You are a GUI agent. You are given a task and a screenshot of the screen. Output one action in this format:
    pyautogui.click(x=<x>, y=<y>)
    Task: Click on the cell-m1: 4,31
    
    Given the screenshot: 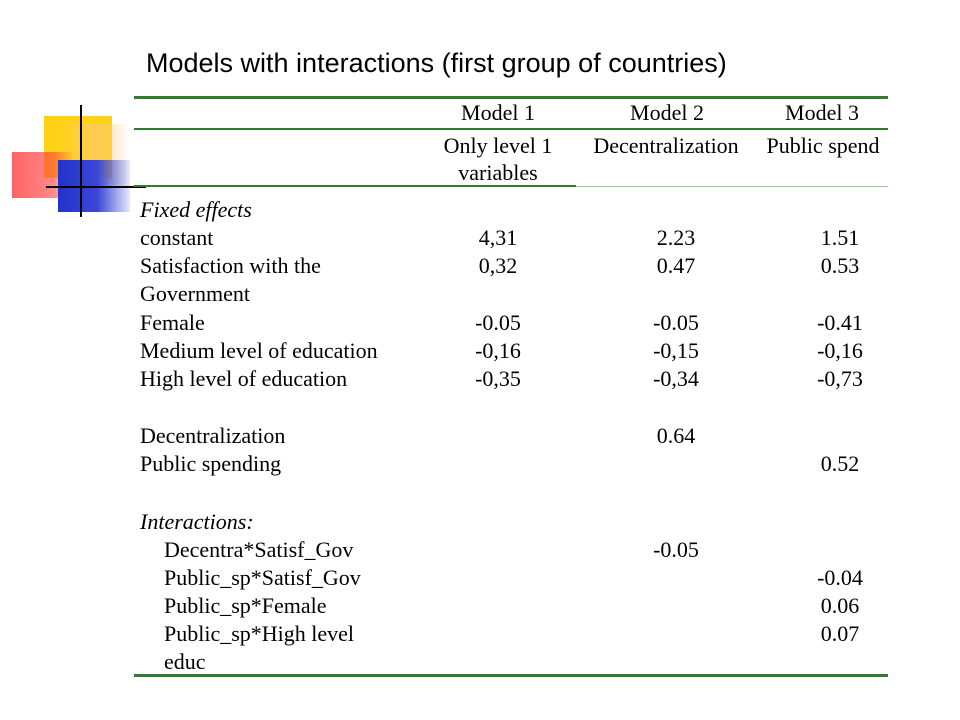 What is the action you would take?
    pyautogui.click(x=498, y=237)
    